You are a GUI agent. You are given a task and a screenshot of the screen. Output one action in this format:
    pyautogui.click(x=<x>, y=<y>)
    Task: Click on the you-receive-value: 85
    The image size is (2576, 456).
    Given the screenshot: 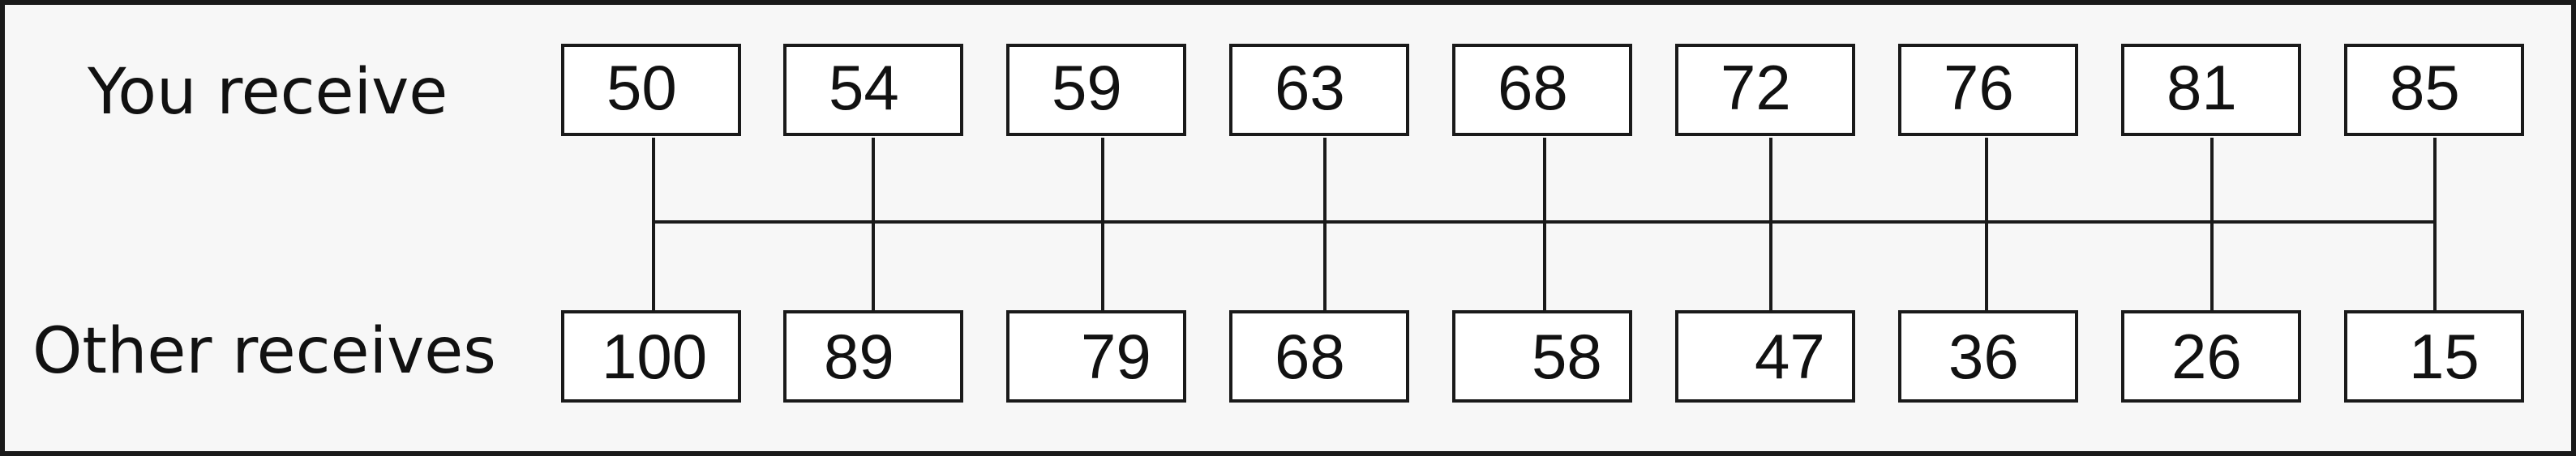 What is the action you would take?
    pyautogui.click(x=2425, y=88)
    